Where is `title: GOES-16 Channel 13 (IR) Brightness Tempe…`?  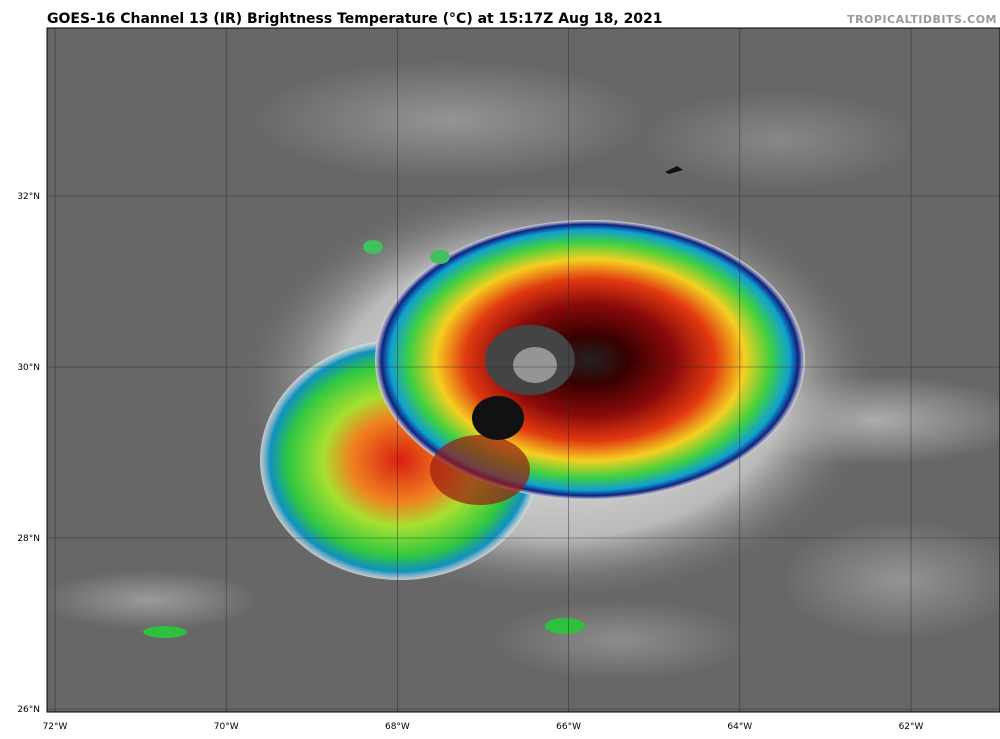
title: GOES-16 Channel 13 (IR) Brightness Tempe… is located at coordinates (355, 19).